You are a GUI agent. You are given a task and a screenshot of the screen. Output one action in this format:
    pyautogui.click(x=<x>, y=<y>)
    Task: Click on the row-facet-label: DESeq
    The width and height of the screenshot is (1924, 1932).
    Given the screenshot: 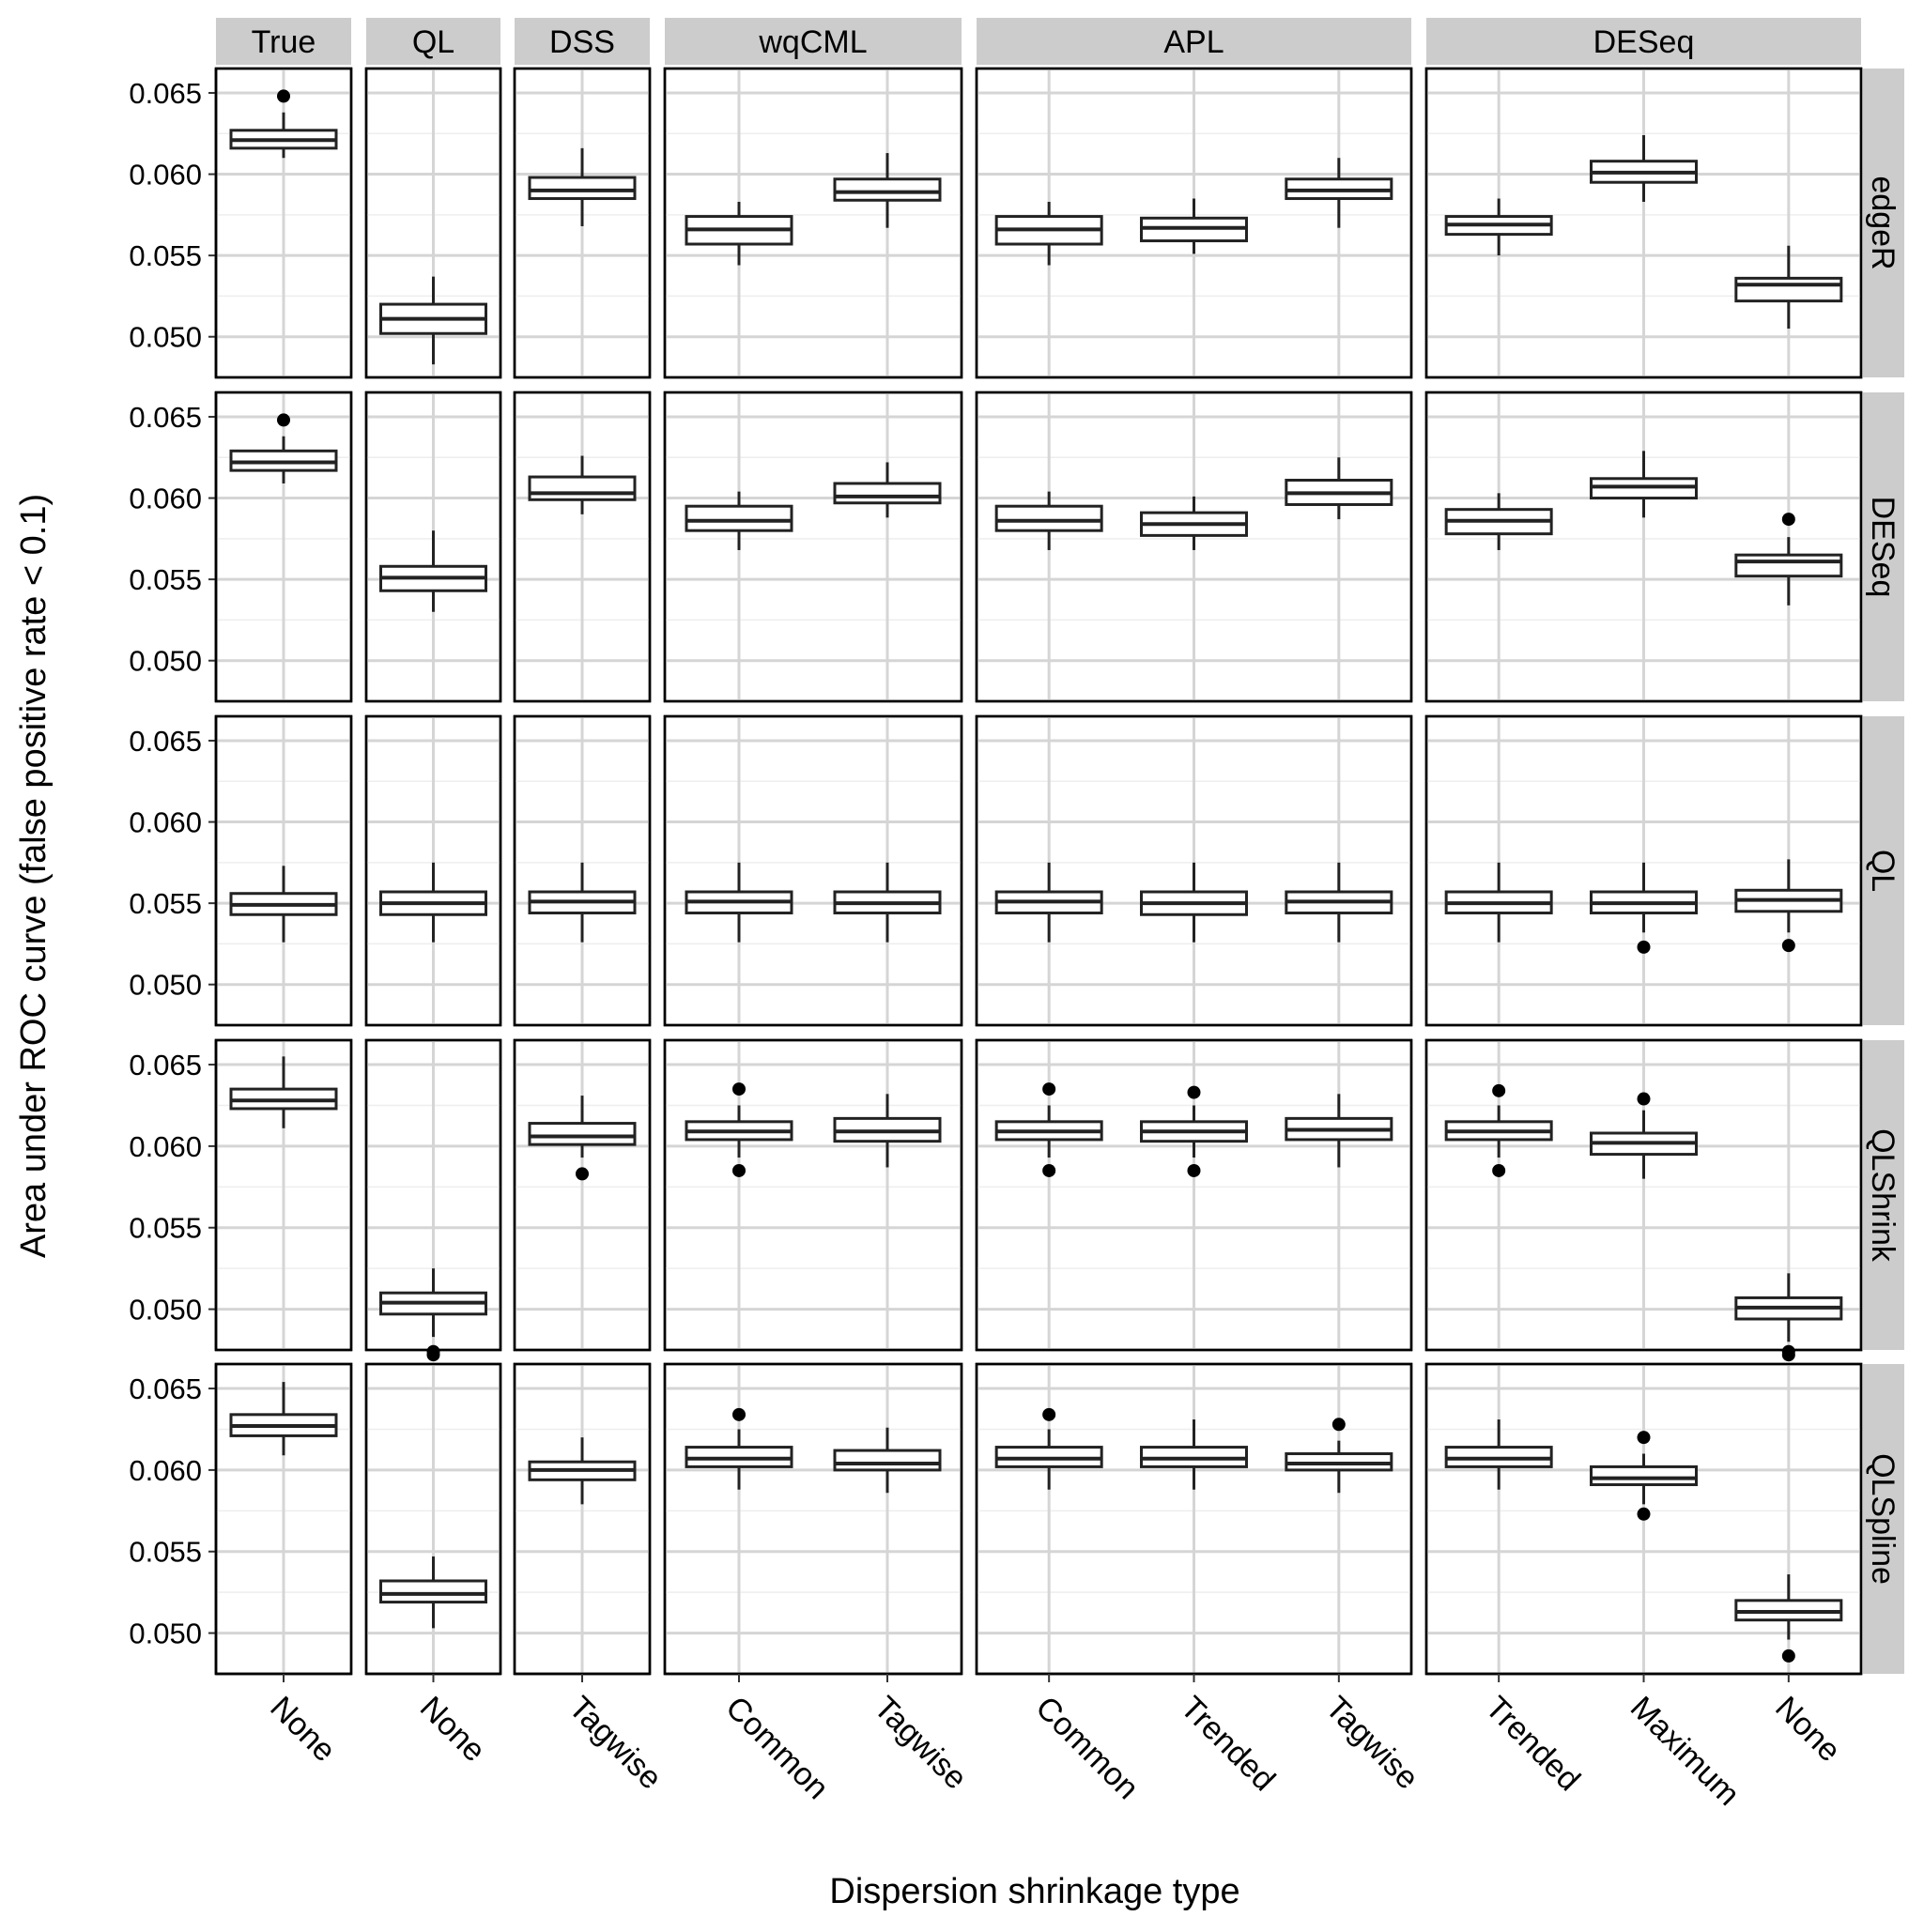 What is the action you would take?
    pyautogui.click(x=1883, y=548)
    